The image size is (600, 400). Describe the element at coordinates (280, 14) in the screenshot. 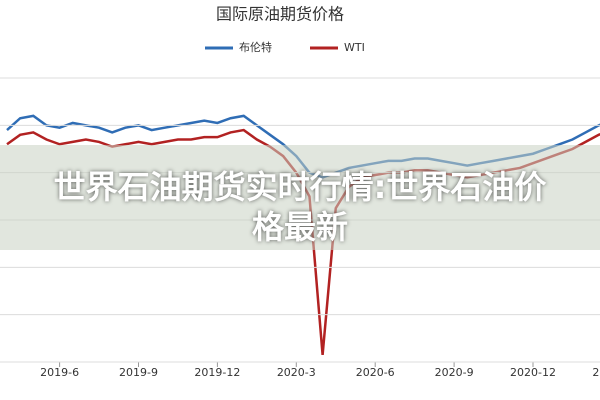

I see `chart-title: 国际原油期货价格` at that location.